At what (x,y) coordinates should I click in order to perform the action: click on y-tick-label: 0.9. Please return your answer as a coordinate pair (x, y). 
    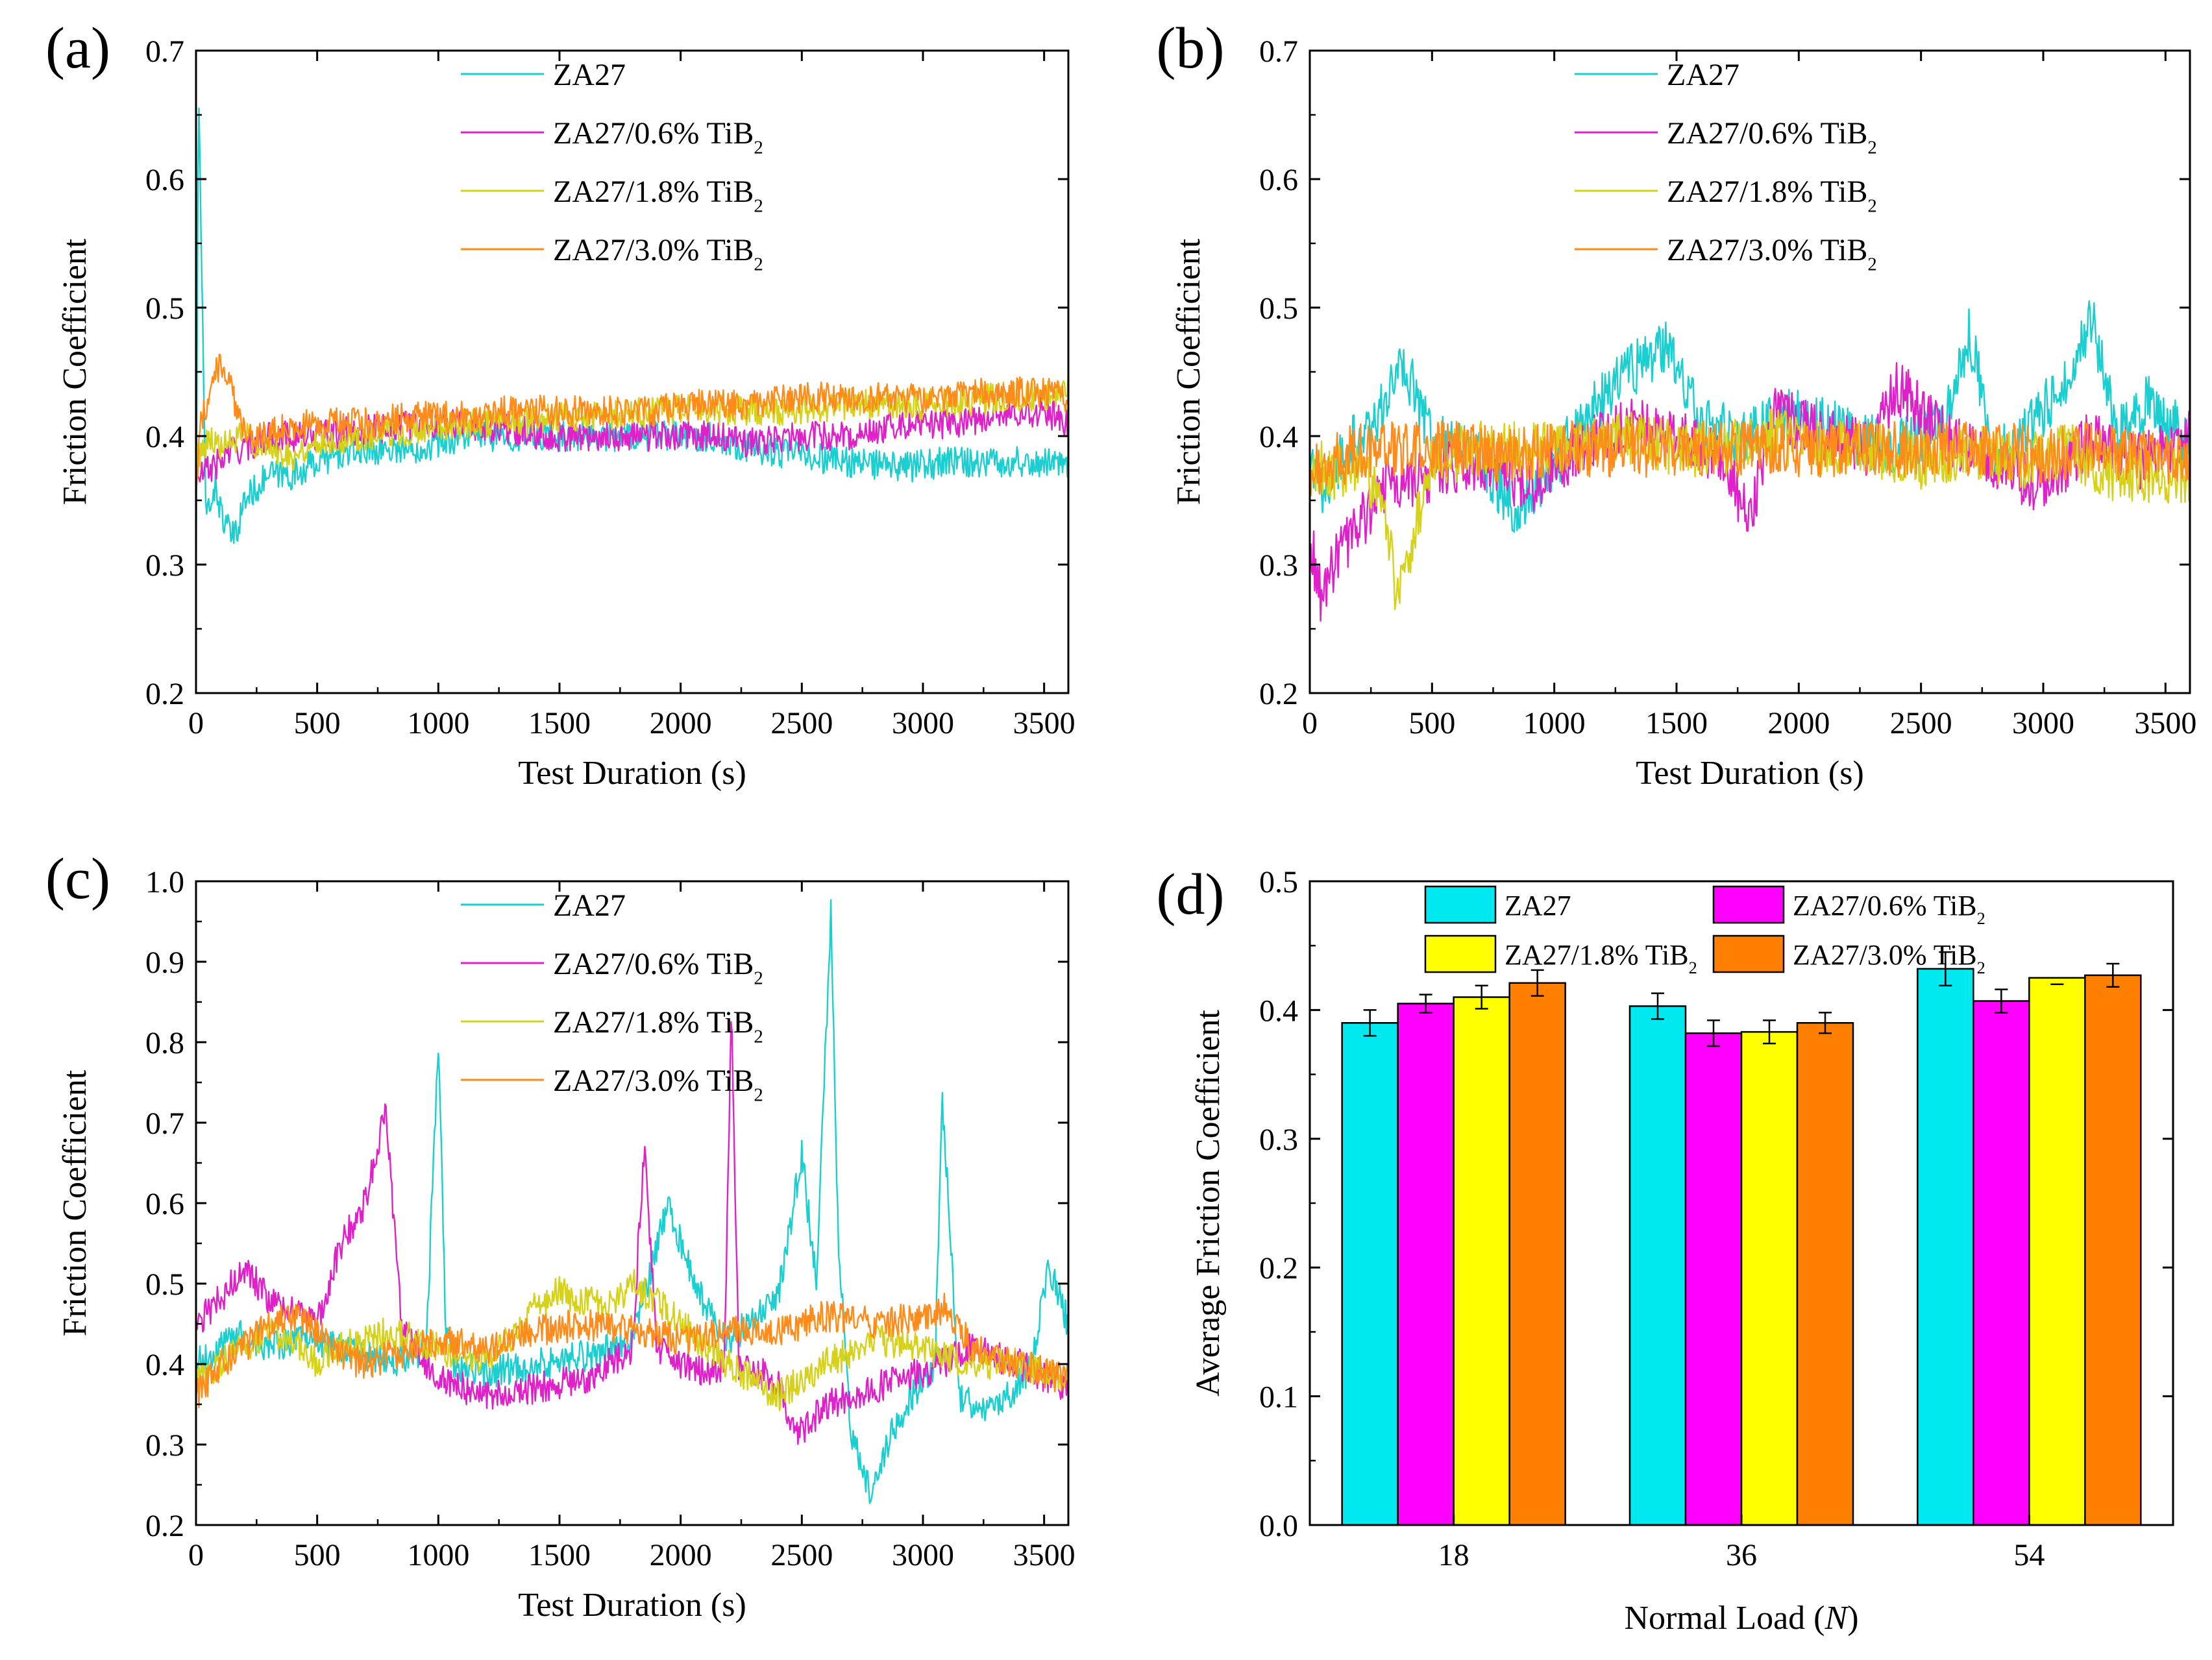
    Looking at the image, I should click on (164, 963).